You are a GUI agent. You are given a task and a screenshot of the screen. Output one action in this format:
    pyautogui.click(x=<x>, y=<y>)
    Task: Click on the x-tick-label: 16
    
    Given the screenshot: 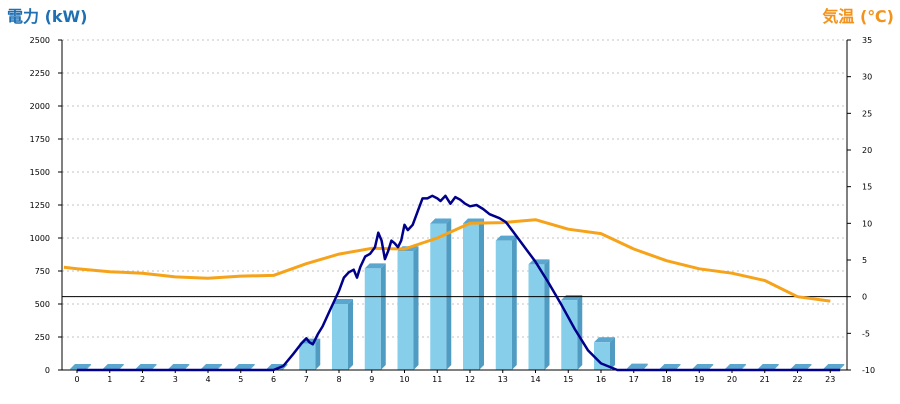 What is the action you would take?
    pyautogui.click(x=601, y=379)
    